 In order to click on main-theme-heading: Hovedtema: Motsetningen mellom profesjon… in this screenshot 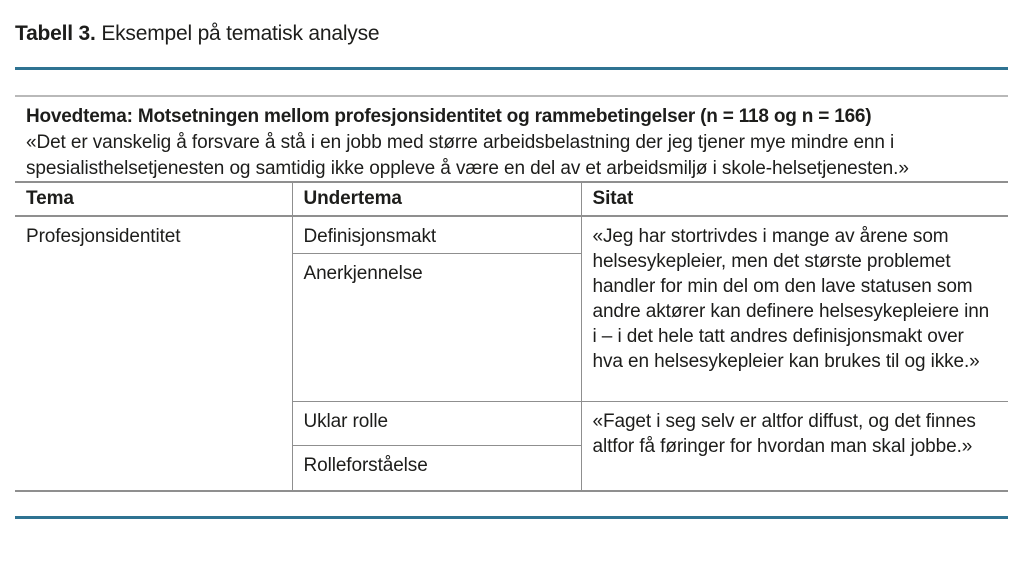, I will do `click(449, 116)`.